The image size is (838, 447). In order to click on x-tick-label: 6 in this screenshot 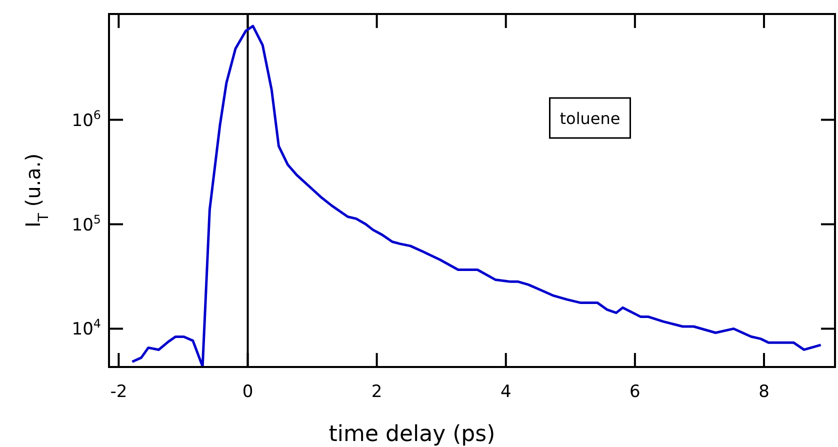, I will do `click(635, 392)`.